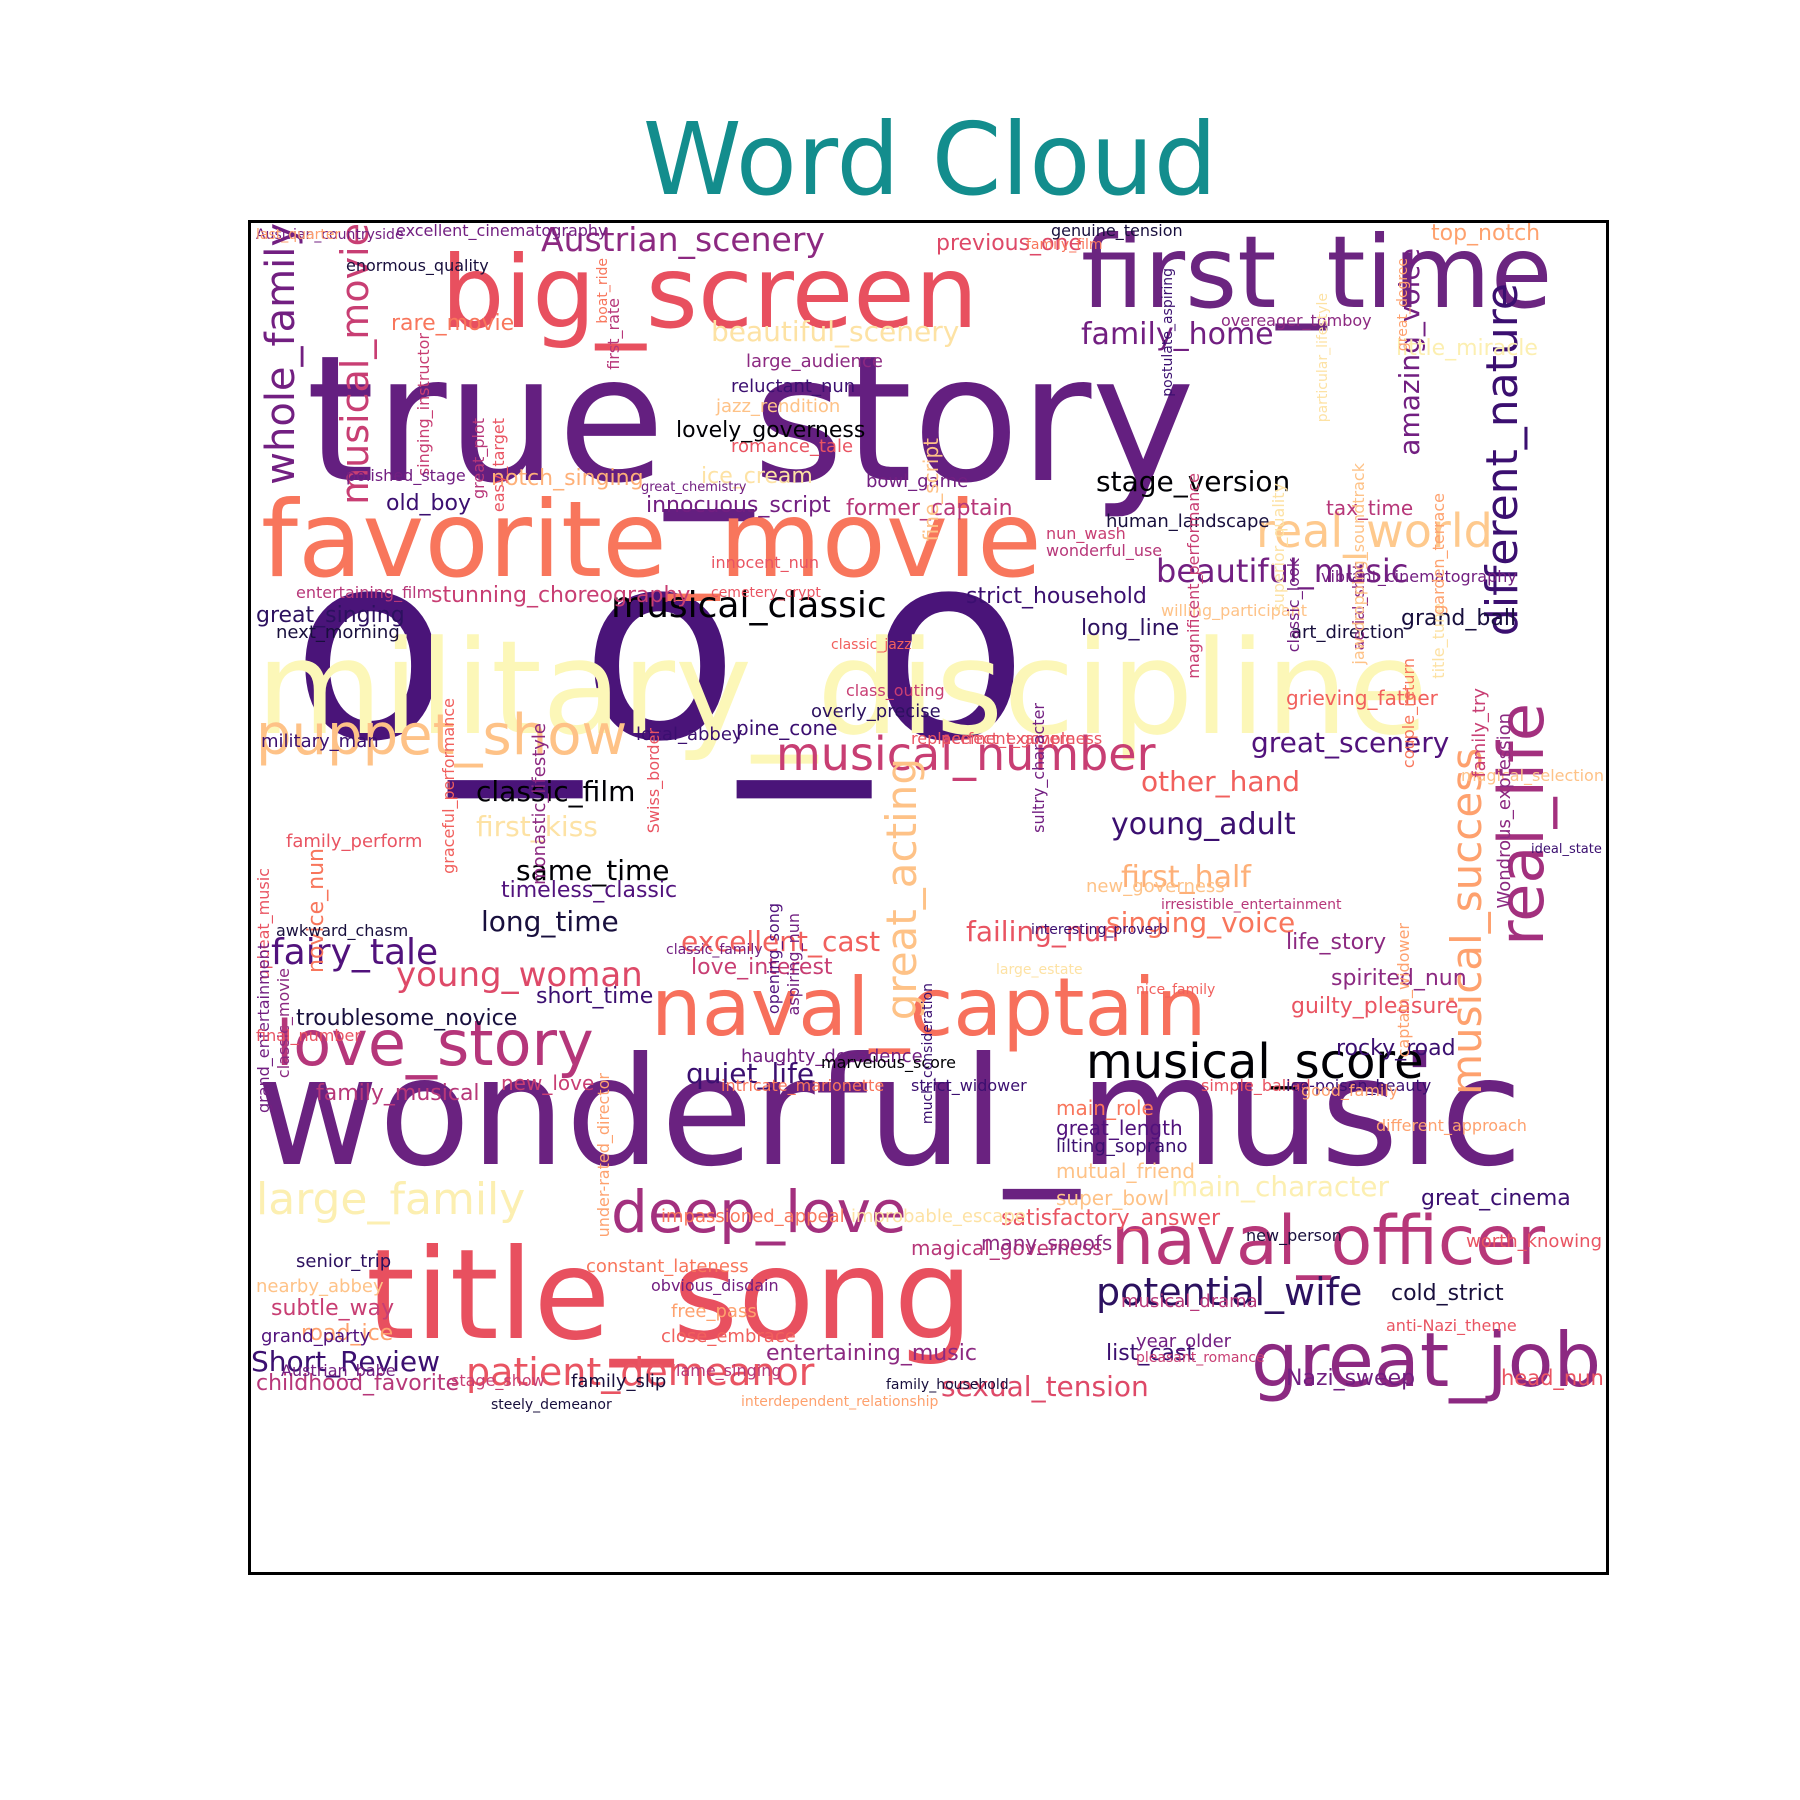 The height and width of the screenshot is (1800, 1800). What do you see at coordinates (551, 1405) in the screenshot?
I see `word-steely-demeanor: steely_demeanor` at bounding box center [551, 1405].